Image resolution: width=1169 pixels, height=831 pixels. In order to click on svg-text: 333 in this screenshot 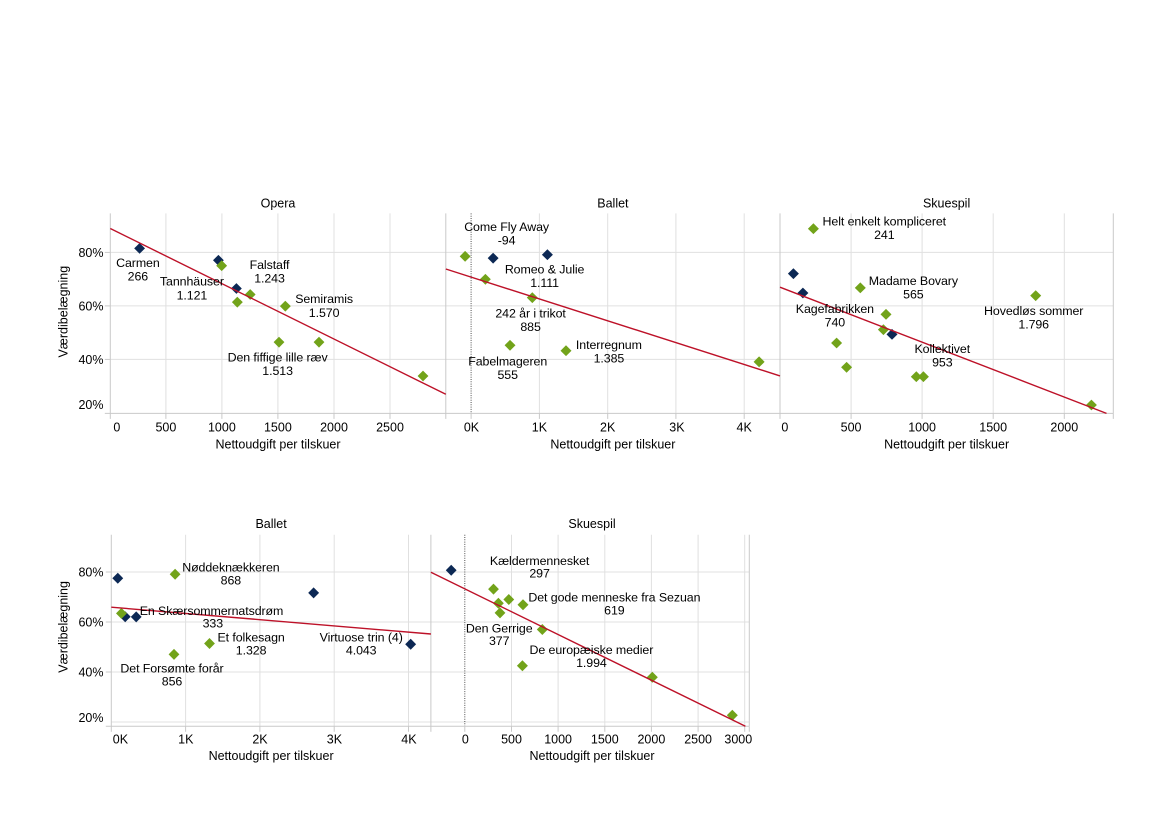, I will do `click(213, 624)`.